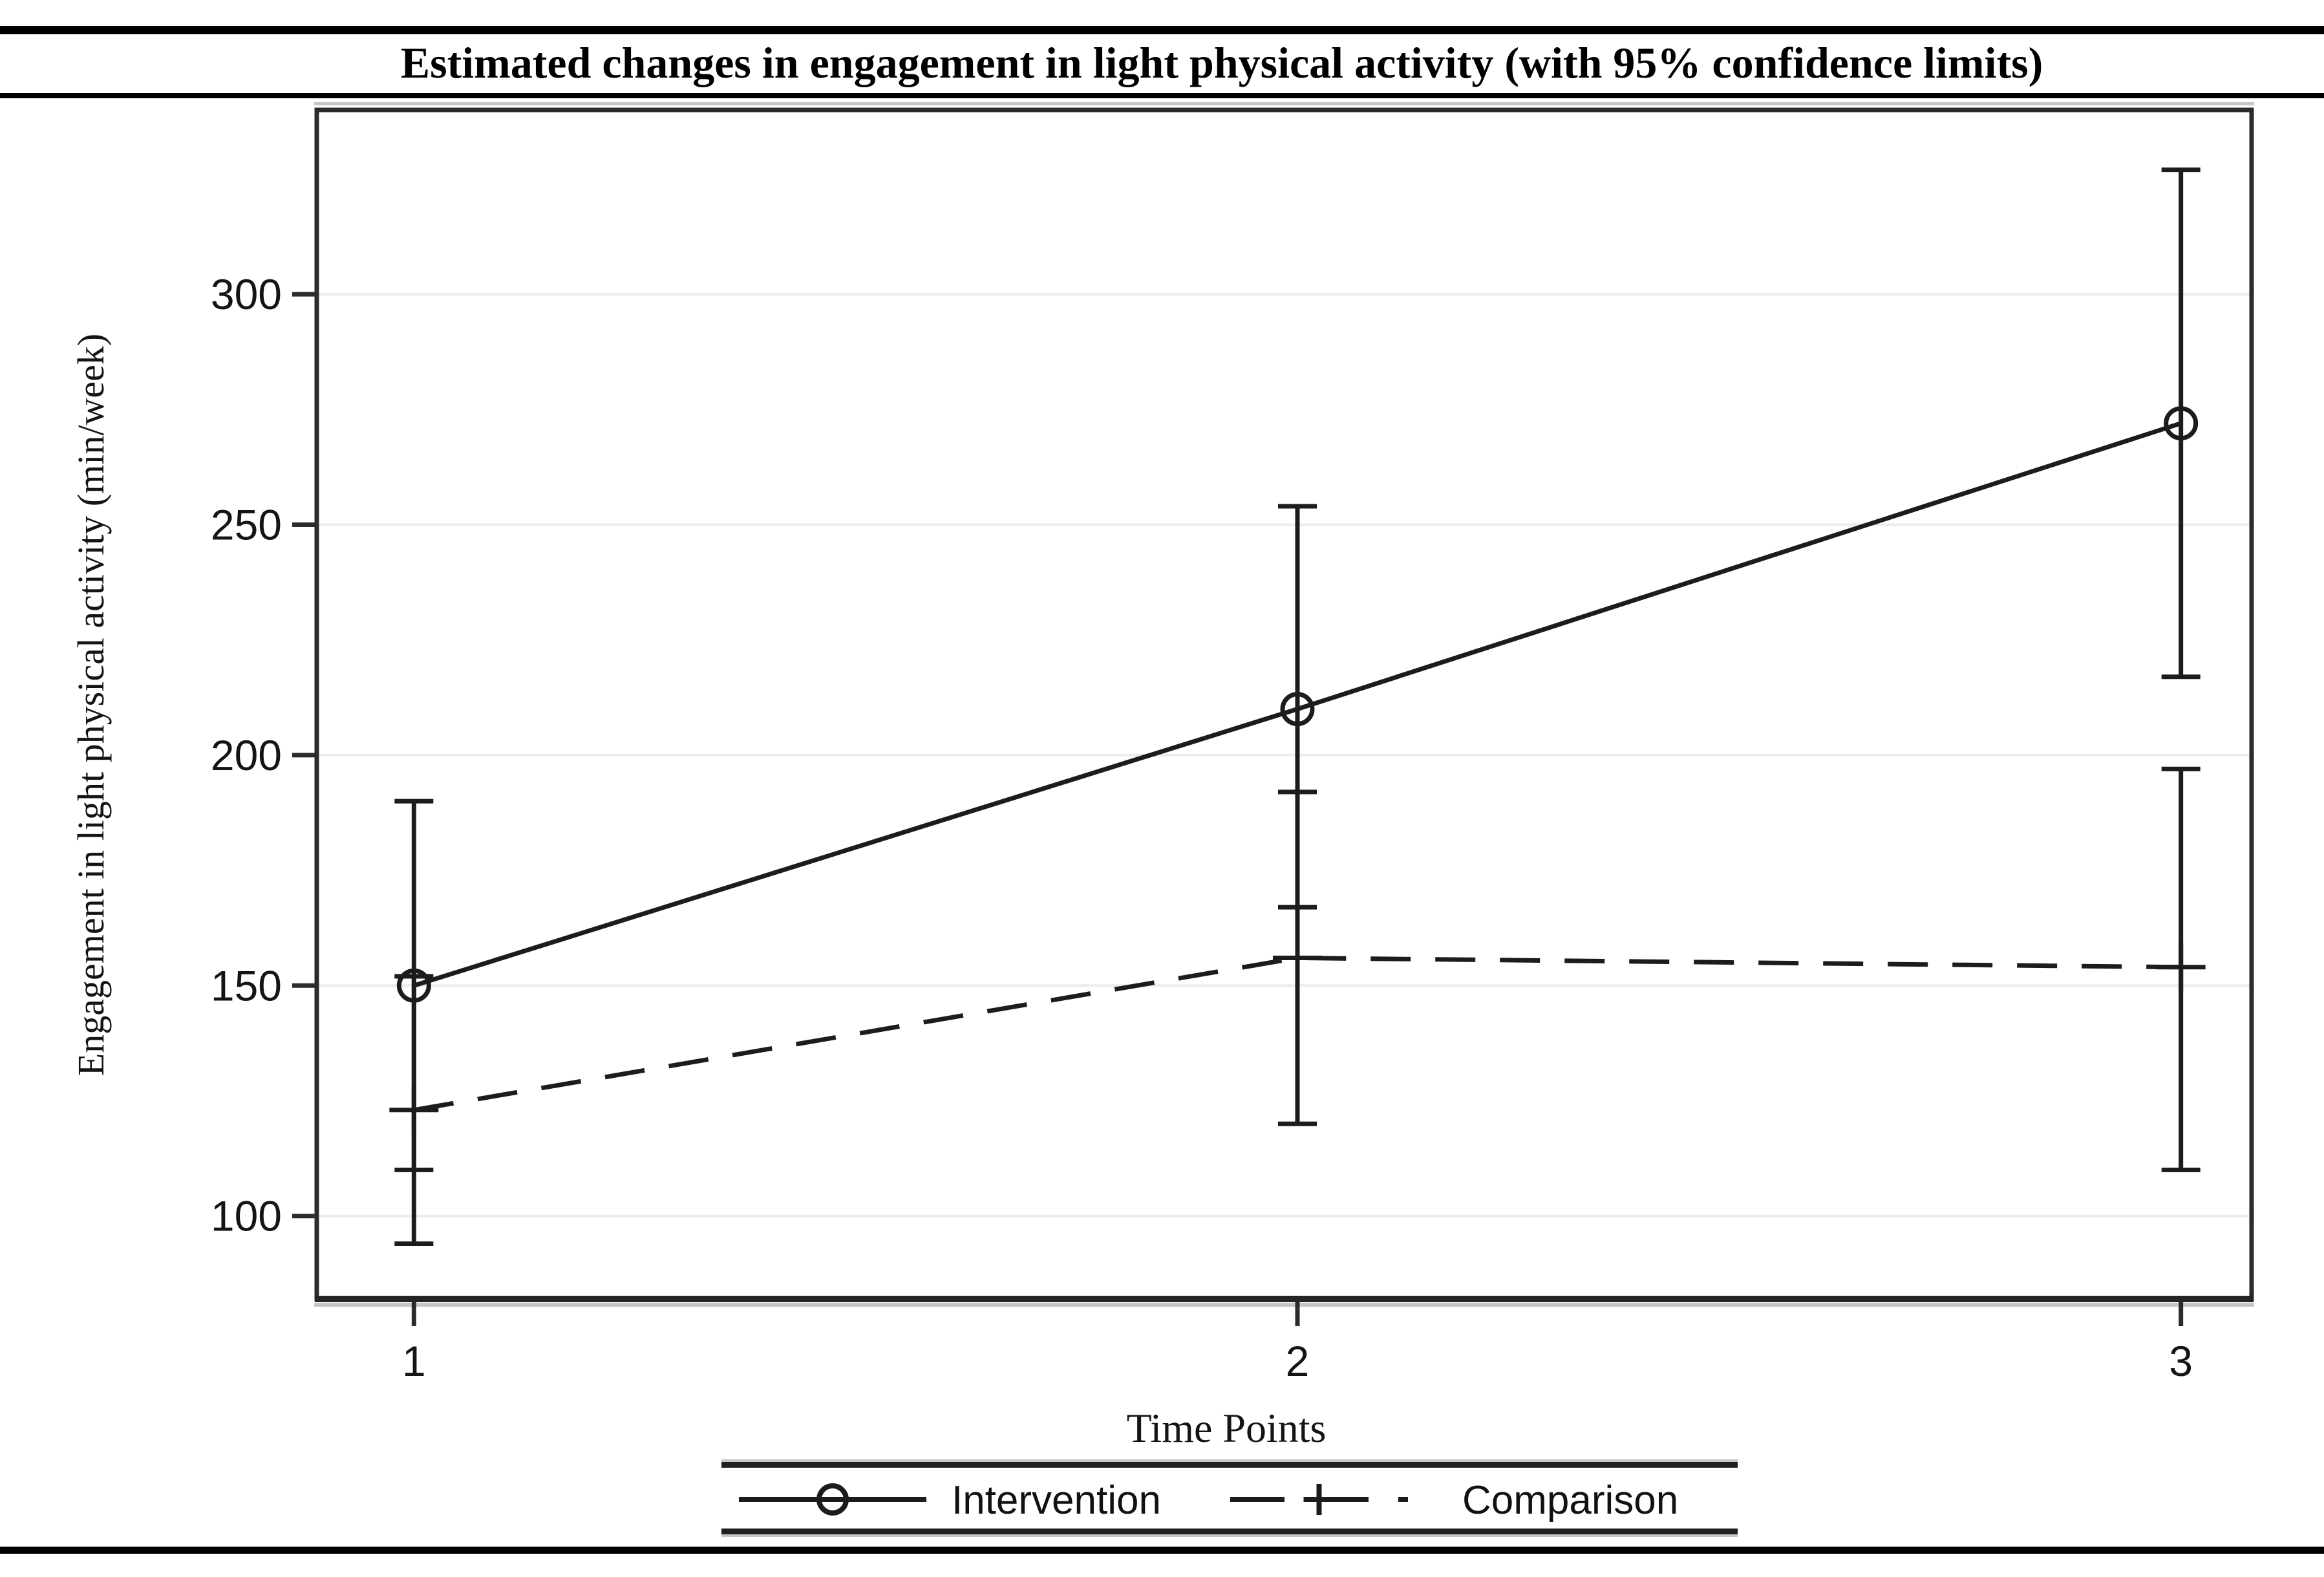 The image size is (2324, 1577). Describe the element at coordinates (1162, 30) in the screenshot. I see `figure-top-rule` at that location.